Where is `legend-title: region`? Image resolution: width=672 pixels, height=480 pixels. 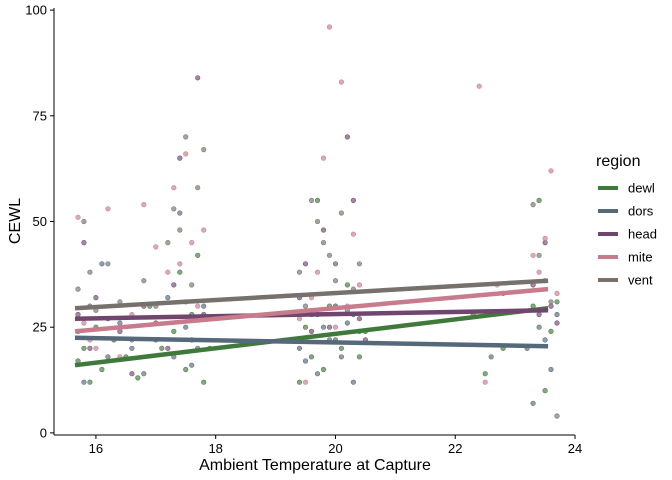 legend-title: region is located at coordinates (618, 161).